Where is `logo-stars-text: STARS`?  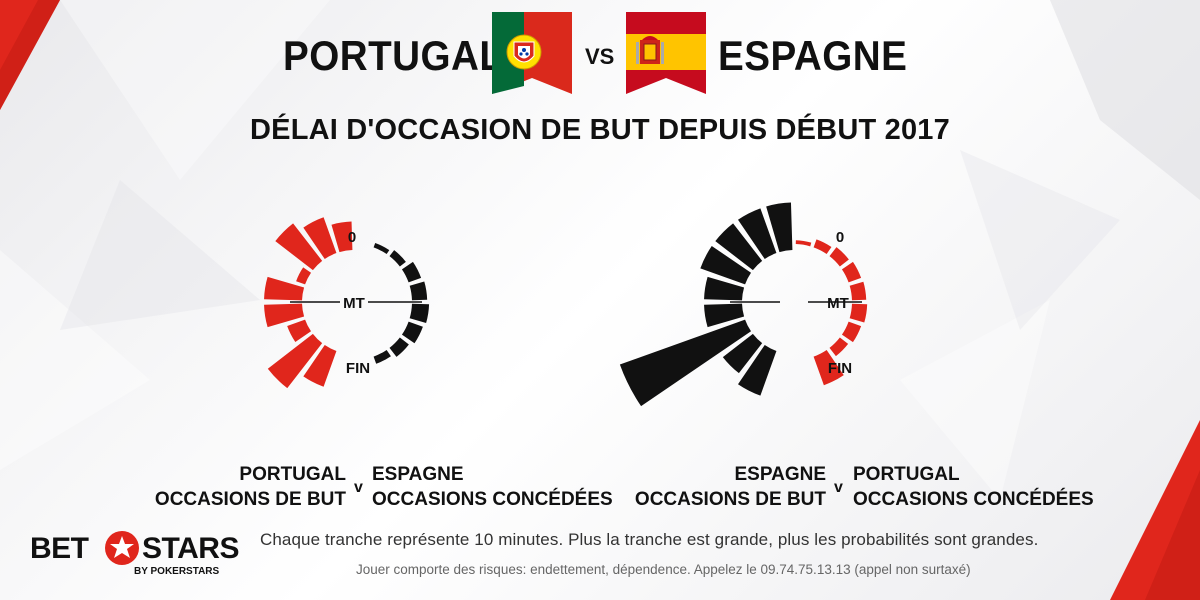
logo-stars-text: STARS is located at coordinates (190, 548).